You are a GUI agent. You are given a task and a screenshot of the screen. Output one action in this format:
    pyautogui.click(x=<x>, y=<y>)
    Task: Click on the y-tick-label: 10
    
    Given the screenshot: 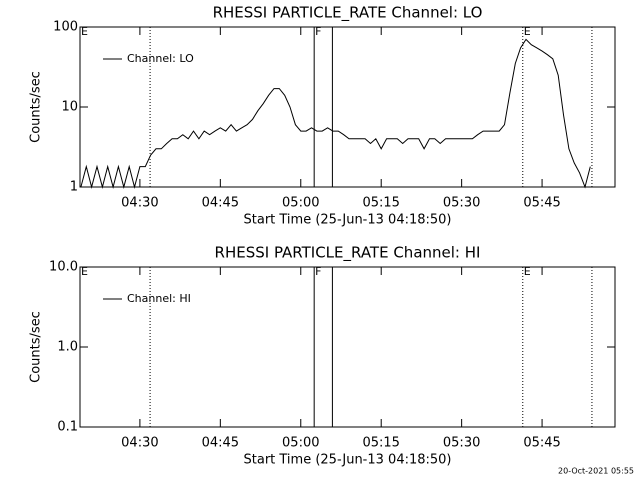 What is the action you would take?
    pyautogui.click(x=69, y=107)
    